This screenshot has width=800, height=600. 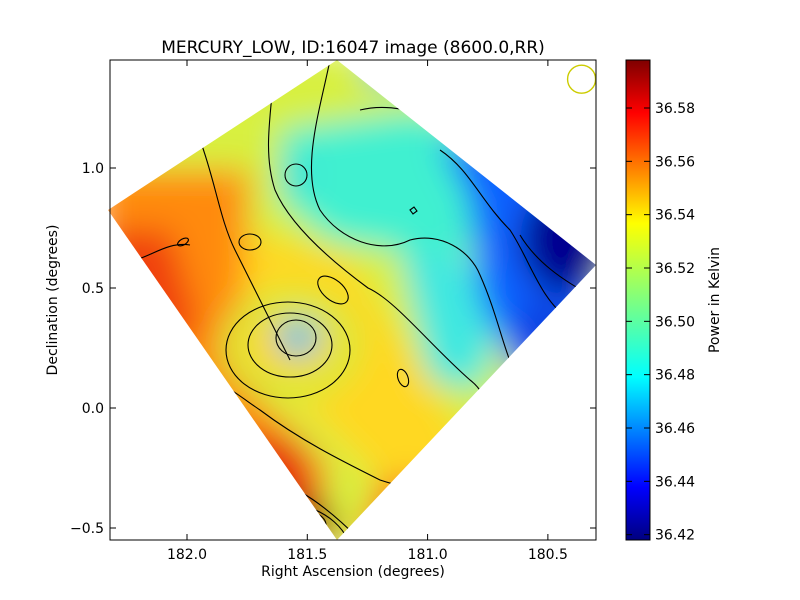 What do you see at coordinates (675, 376) in the screenshot?
I see `colorbar-tick-label: 36.48` at bounding box center [675, 376].